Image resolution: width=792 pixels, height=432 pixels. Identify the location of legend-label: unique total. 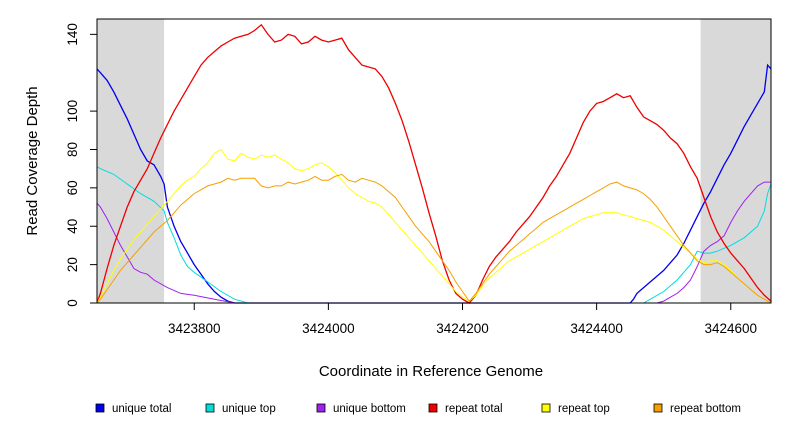
(141, 409).